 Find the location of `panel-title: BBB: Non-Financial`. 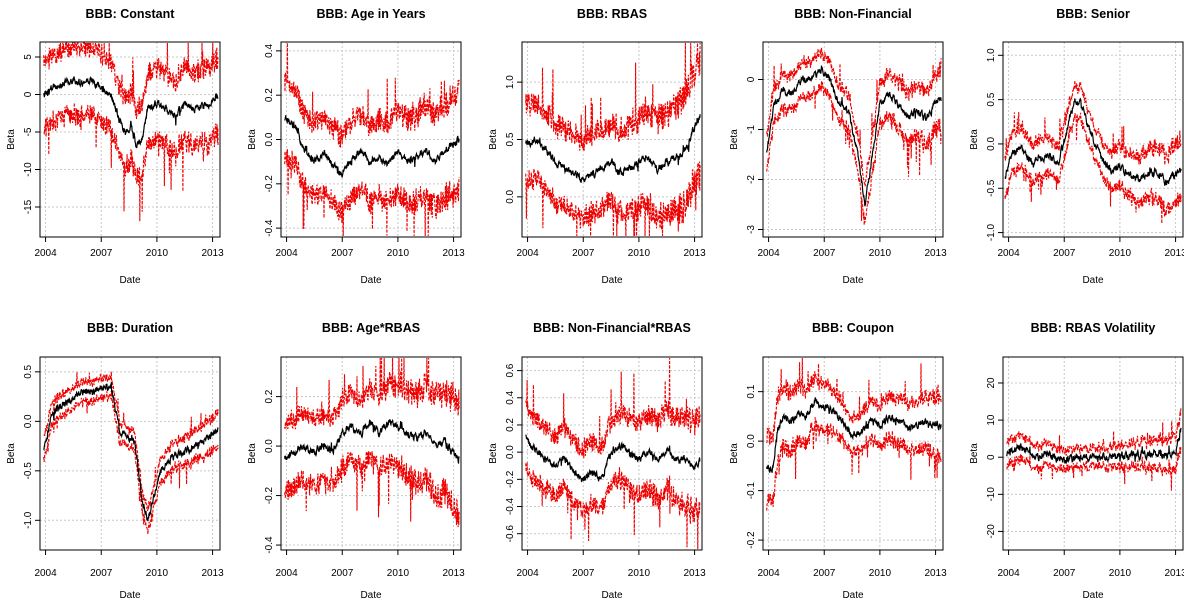

panel-title: BBB: Non-Financial is located at coordinates (852, 14).